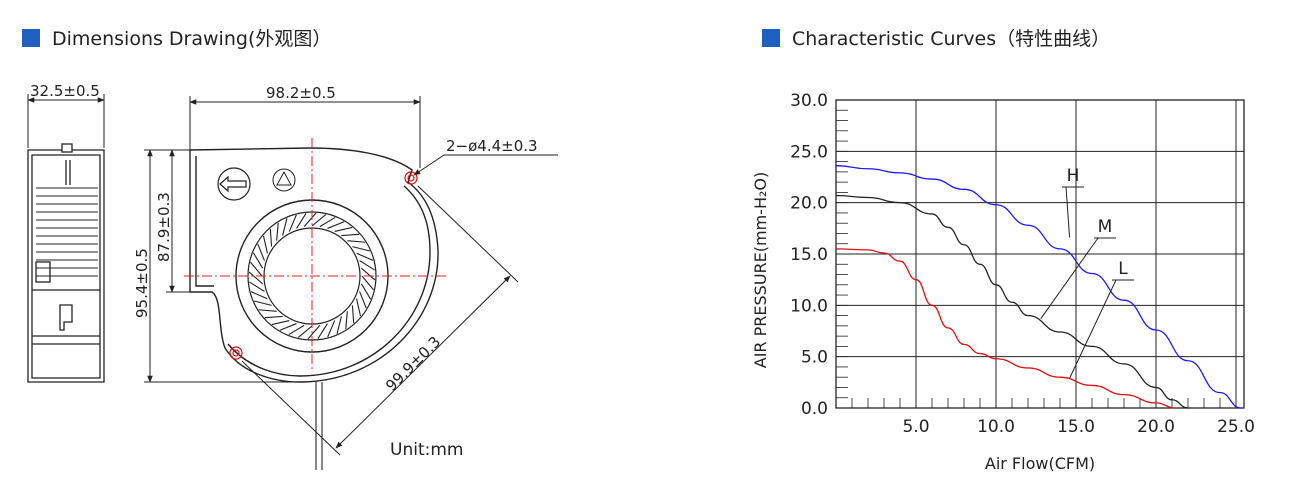 This screenshot has width=1306, height=500. I want to click on thickness-dimension, so click(66, 121).